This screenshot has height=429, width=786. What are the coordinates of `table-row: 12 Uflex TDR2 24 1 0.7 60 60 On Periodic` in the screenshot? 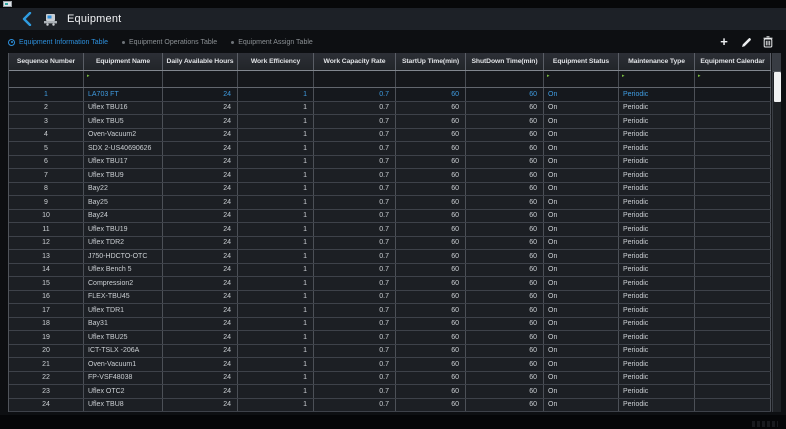 It's located at (390, 243).